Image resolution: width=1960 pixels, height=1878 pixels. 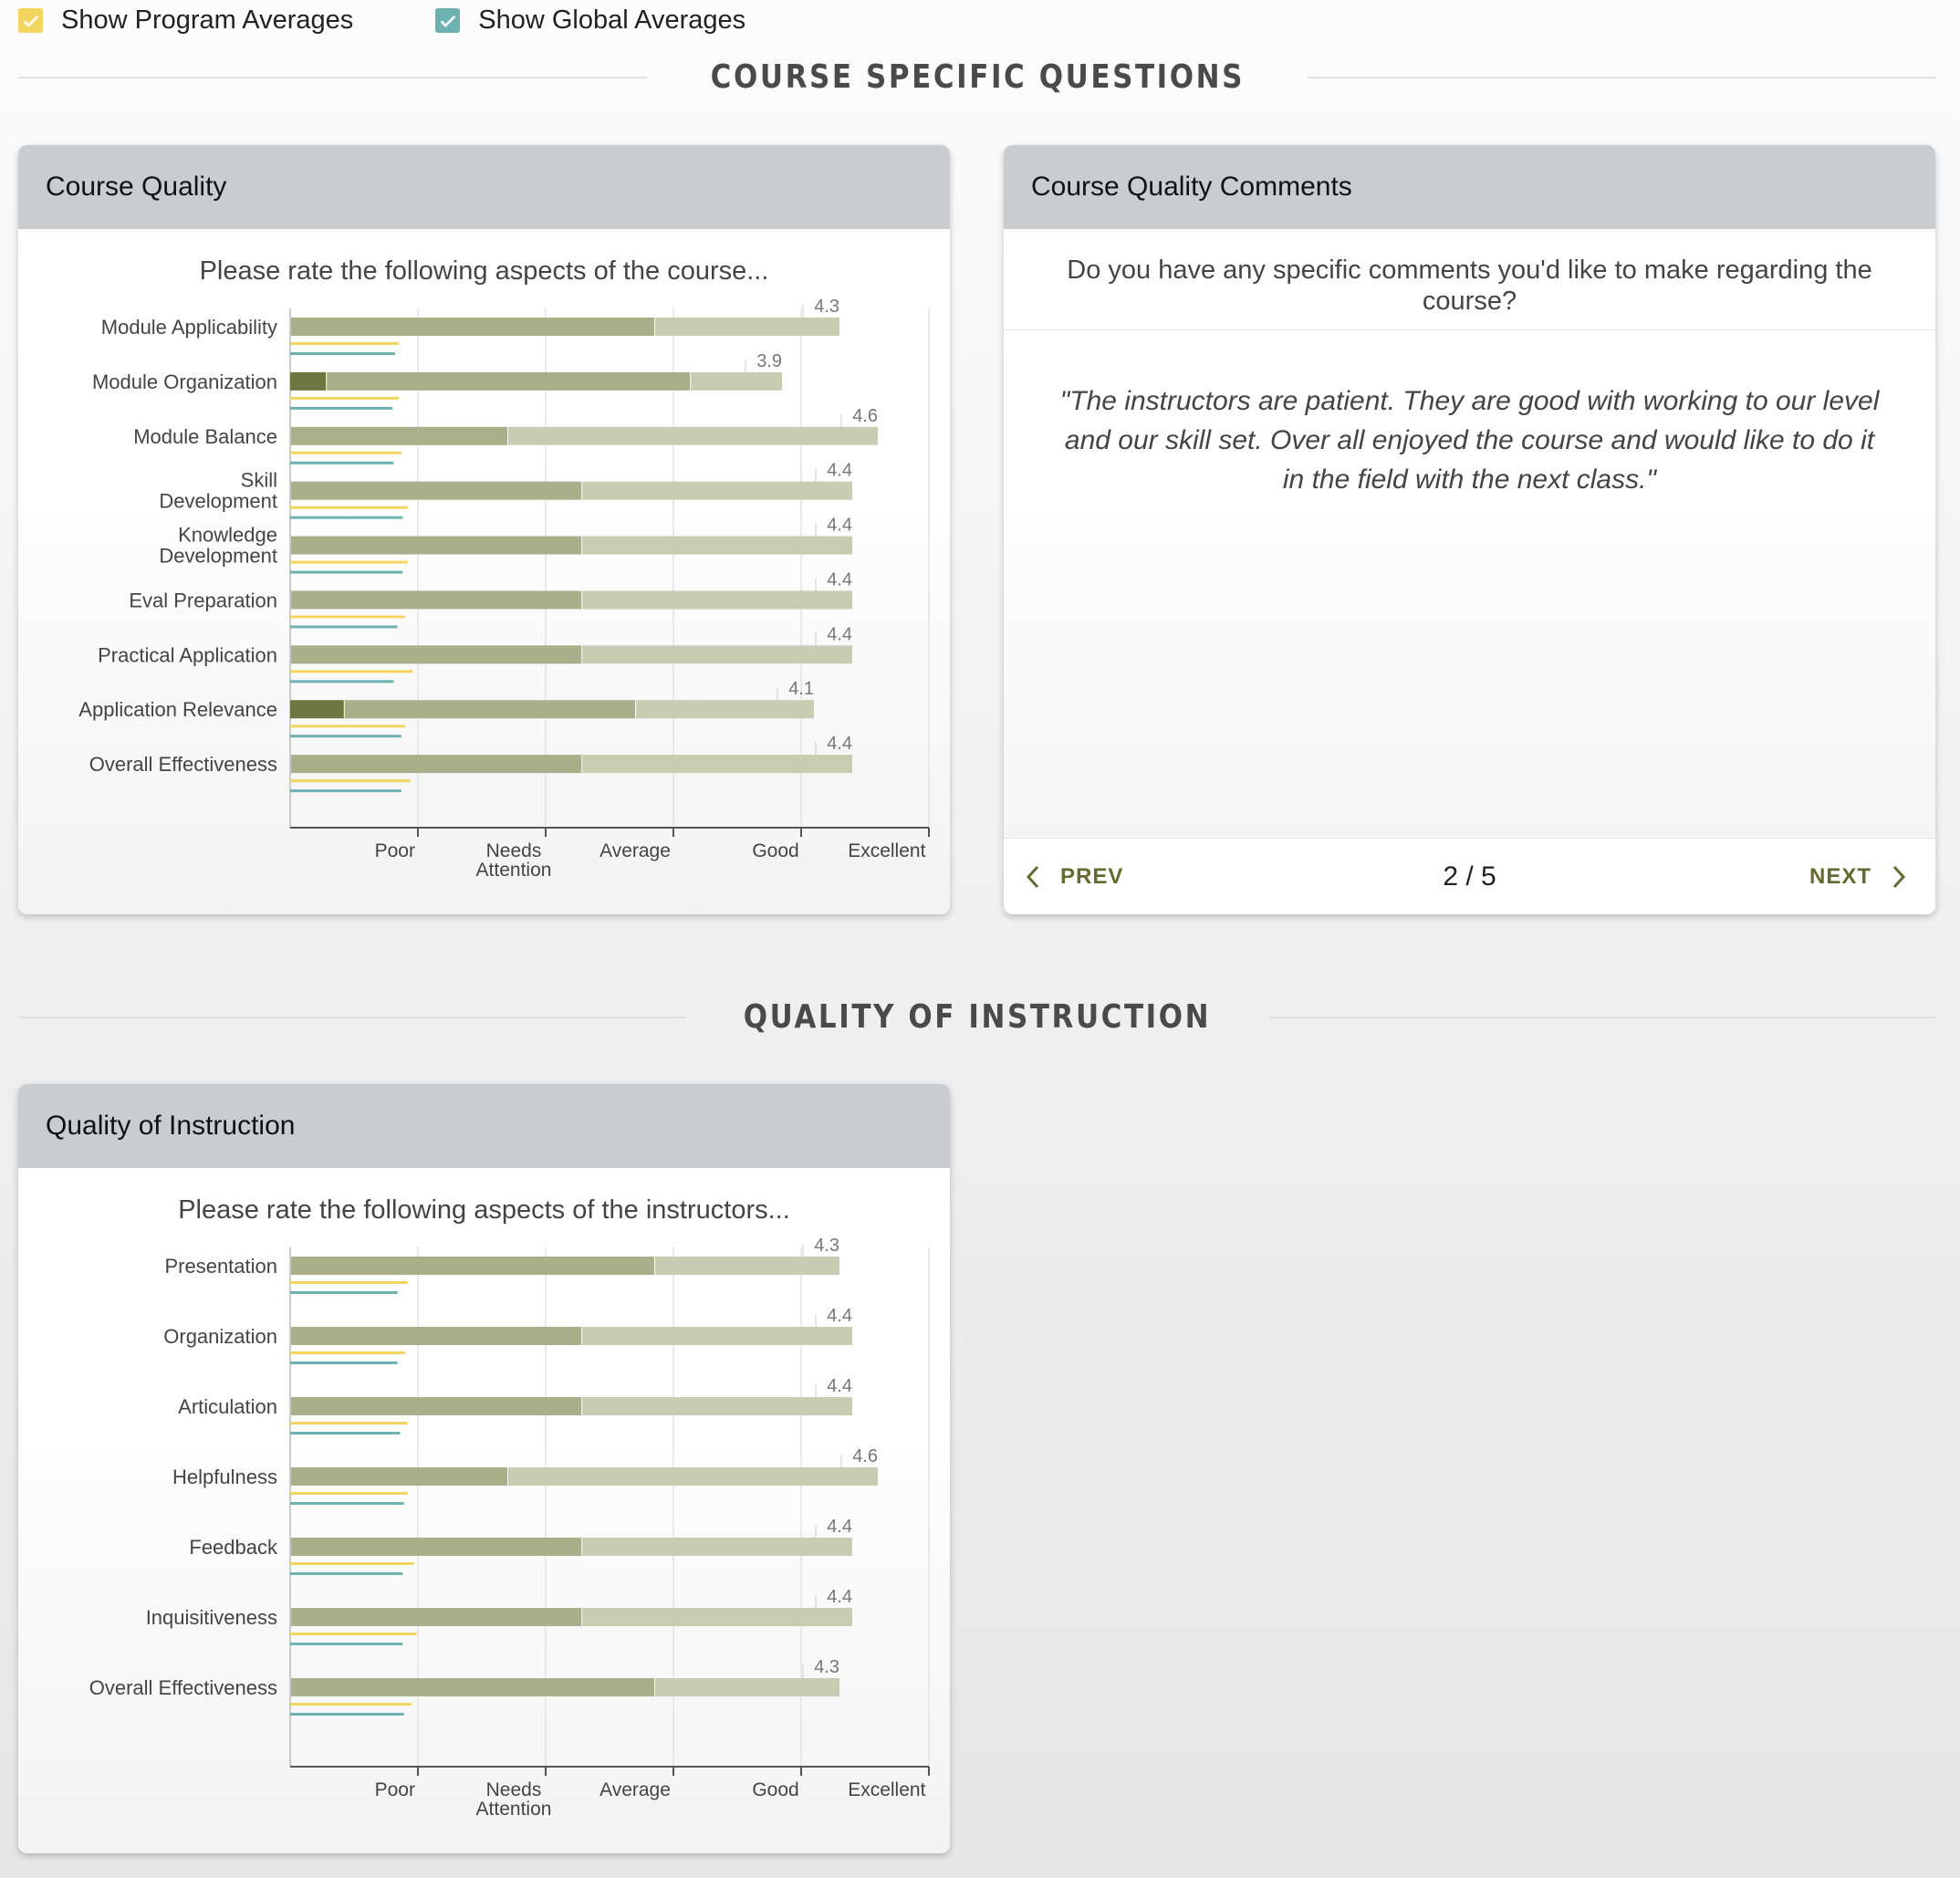 I want to click on card-title: Course Quality, so click(x=484, y=187).